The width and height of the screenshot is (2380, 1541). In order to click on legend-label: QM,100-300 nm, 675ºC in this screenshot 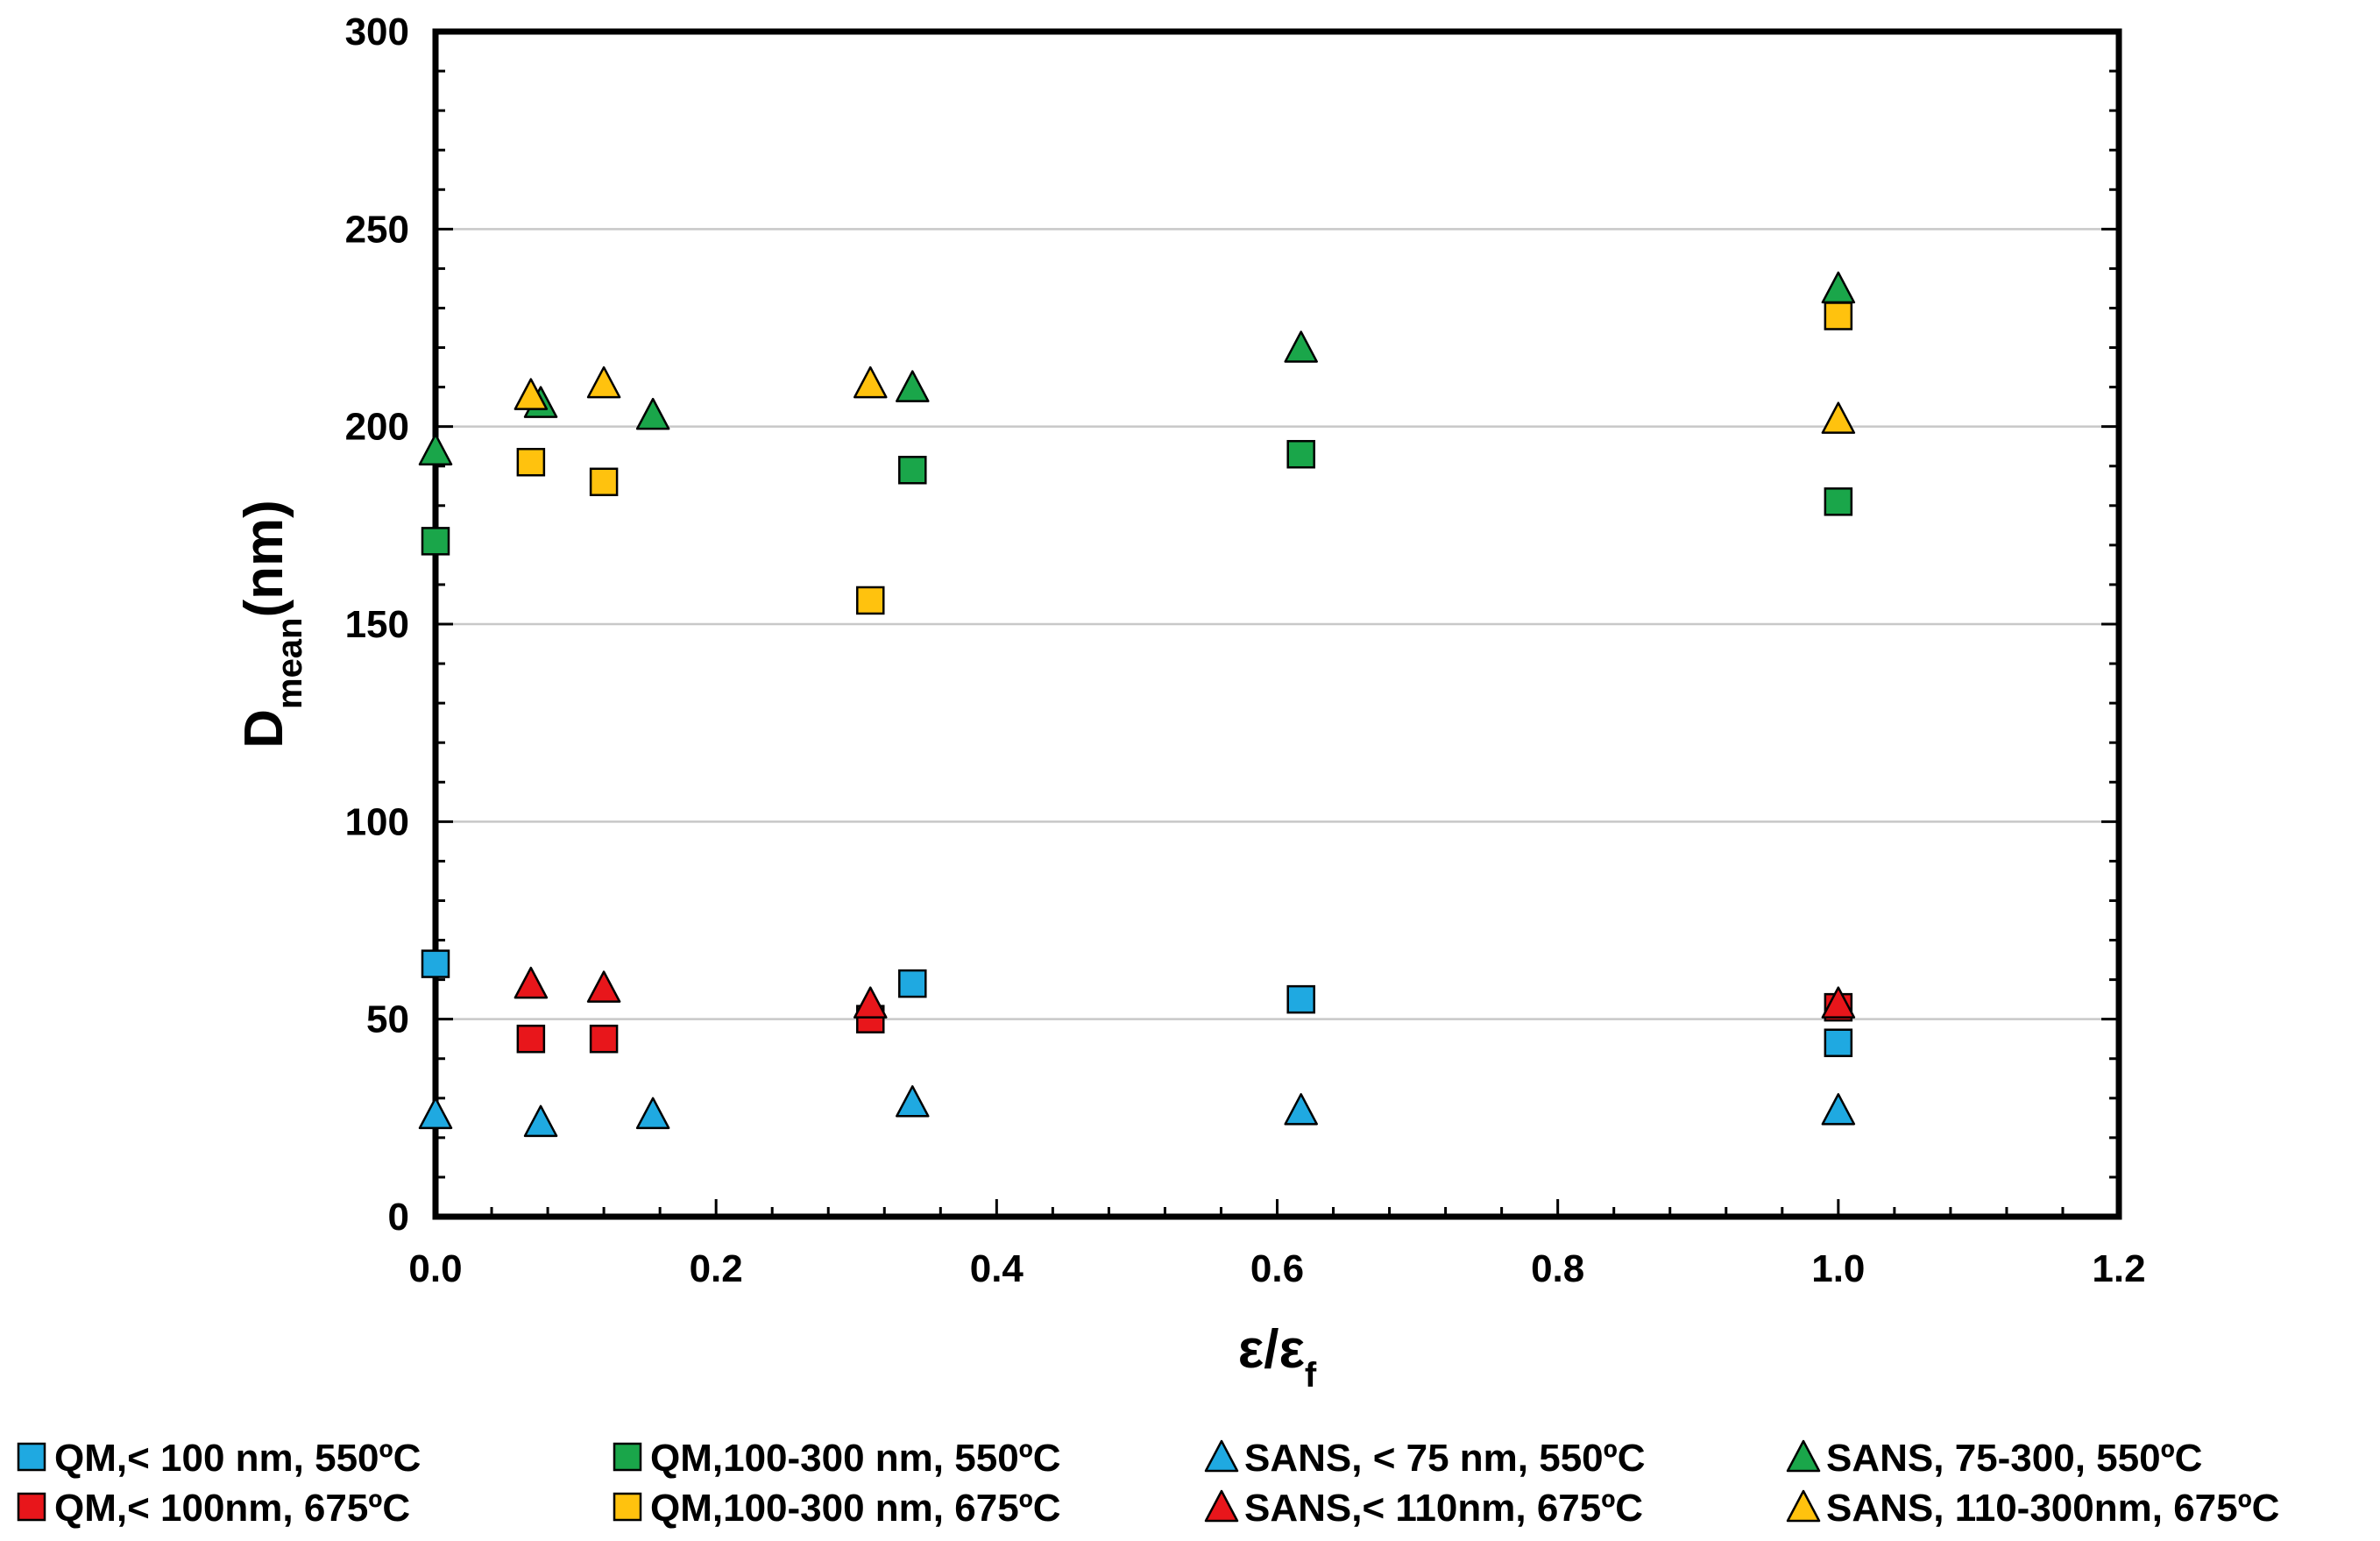, I will do `click(855, 1508)`.